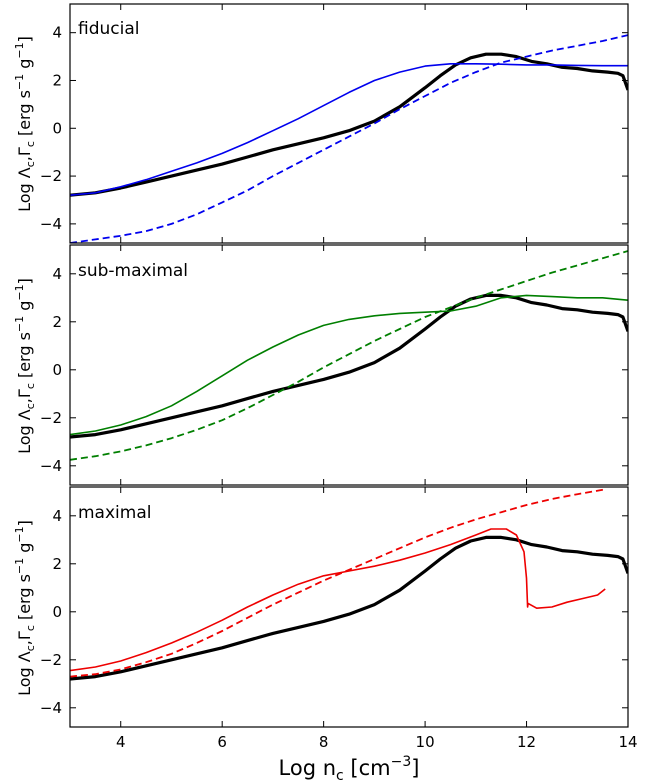 This screenshot has width=661, height=783. I want to click on panel-title-maximal: maximal, so click(114, 513).